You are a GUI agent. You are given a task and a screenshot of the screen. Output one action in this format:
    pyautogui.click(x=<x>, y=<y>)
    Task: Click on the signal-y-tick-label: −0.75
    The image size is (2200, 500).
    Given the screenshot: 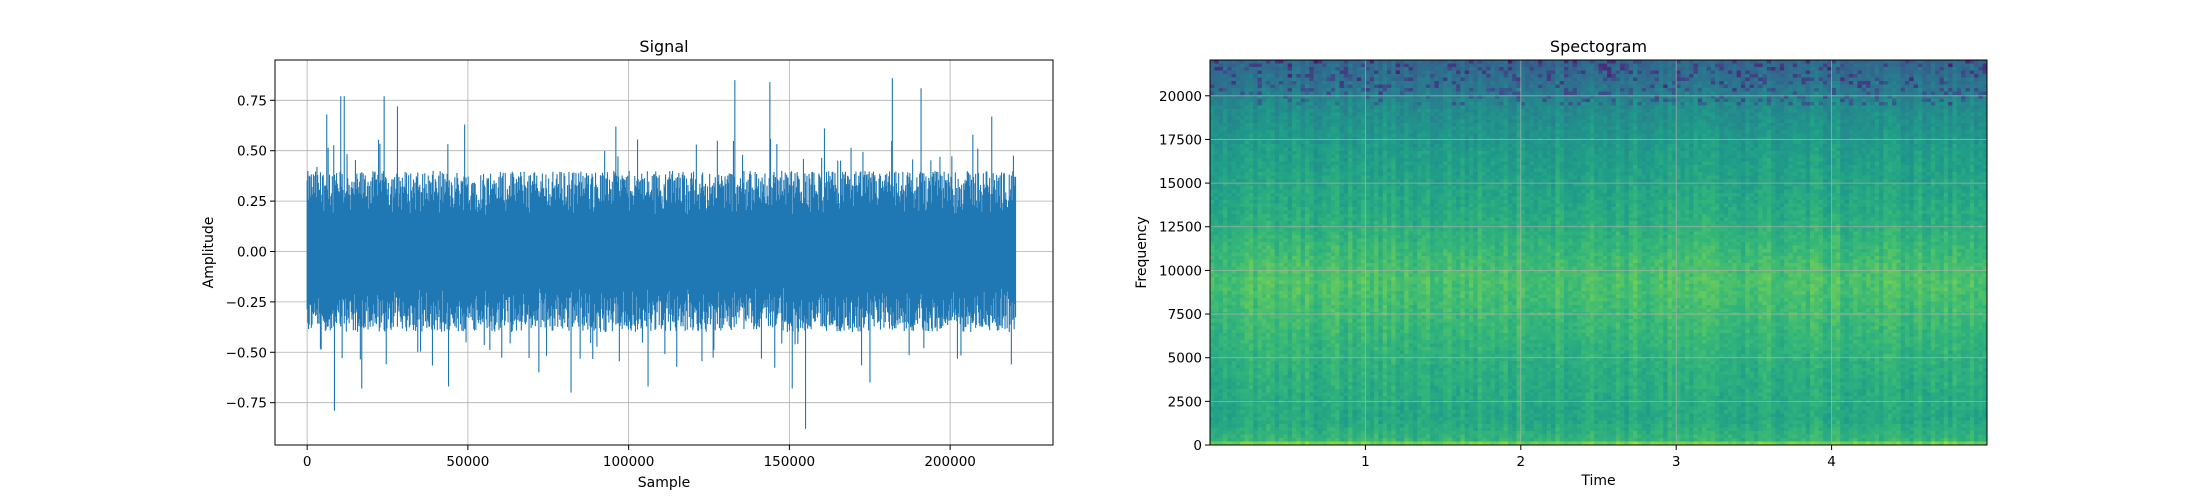 What is the action you would take?
    pyautogui.click(x=246, y=404)
    